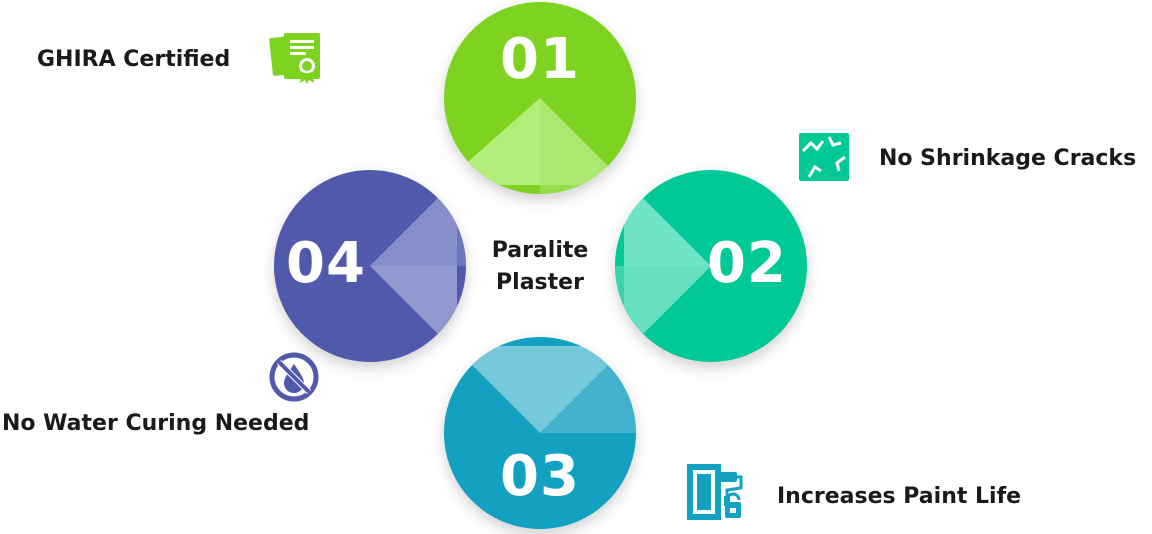 The image size is (1152, 534). I want to click on step-01-circle: 01, so click(540, 98).